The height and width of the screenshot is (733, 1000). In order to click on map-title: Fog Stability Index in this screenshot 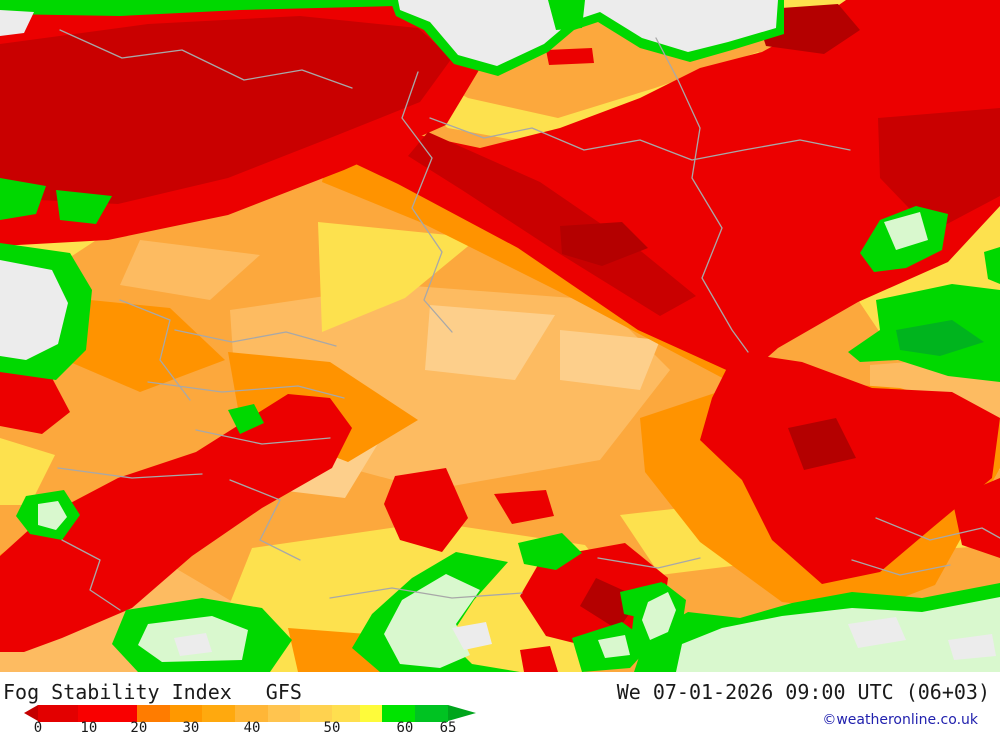, I will do `click(117, 692)`.